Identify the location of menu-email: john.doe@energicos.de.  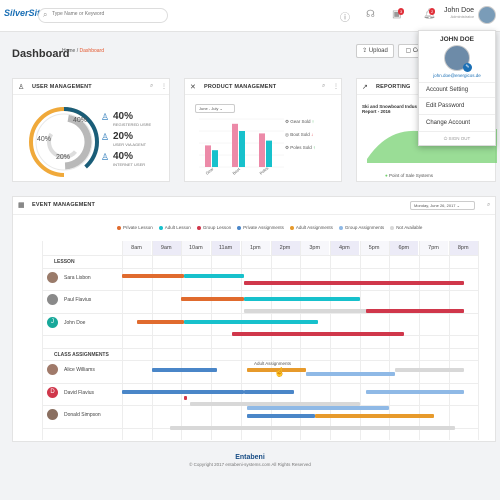
(457, 75).